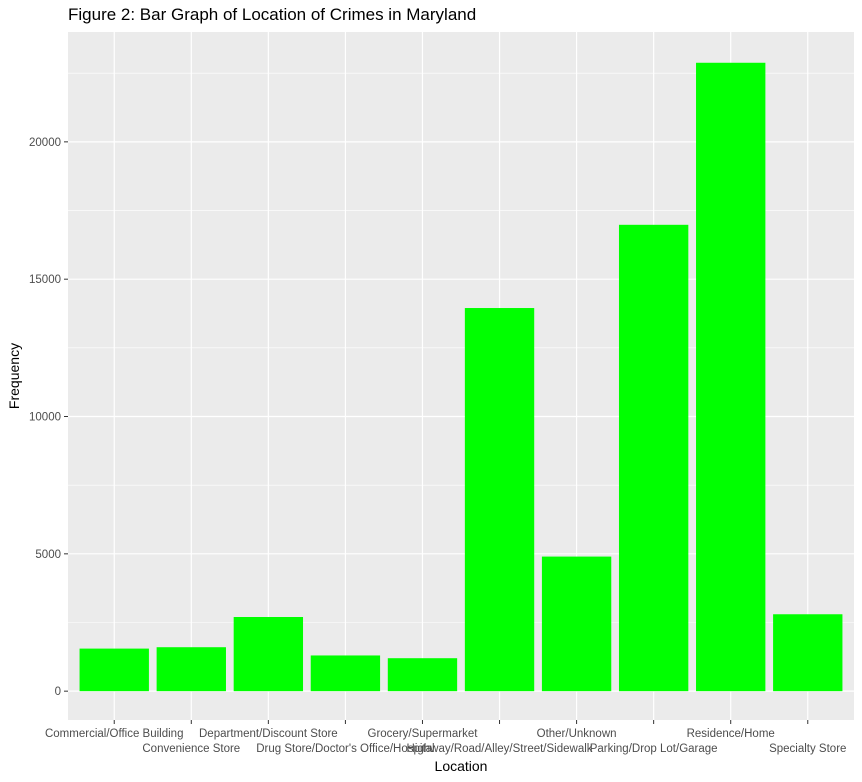 The height and width of the screenshot is (782, 862). What do you see at coordinates (577, 734) in the screenshot?
I see `x-tick-label: Other/Unknown` at bounding box center [577, 734].